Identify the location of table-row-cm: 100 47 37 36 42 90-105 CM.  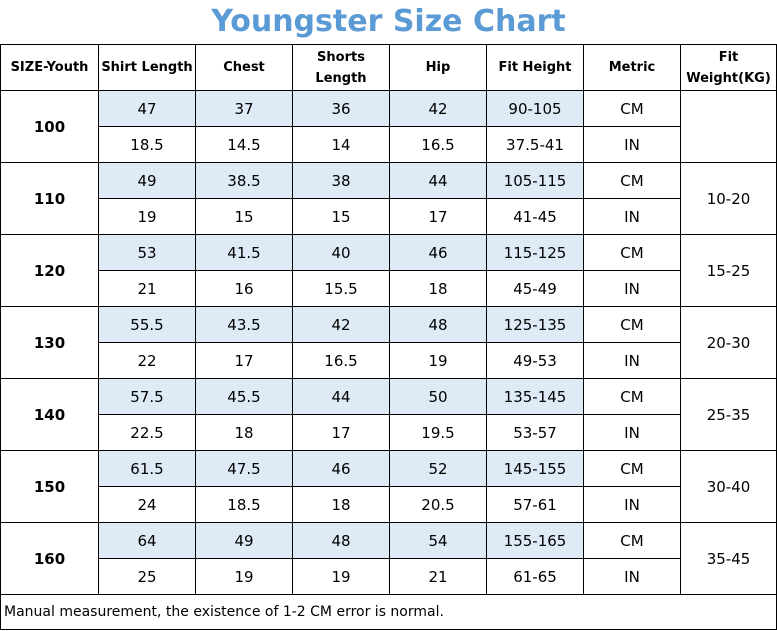
(388, 126).